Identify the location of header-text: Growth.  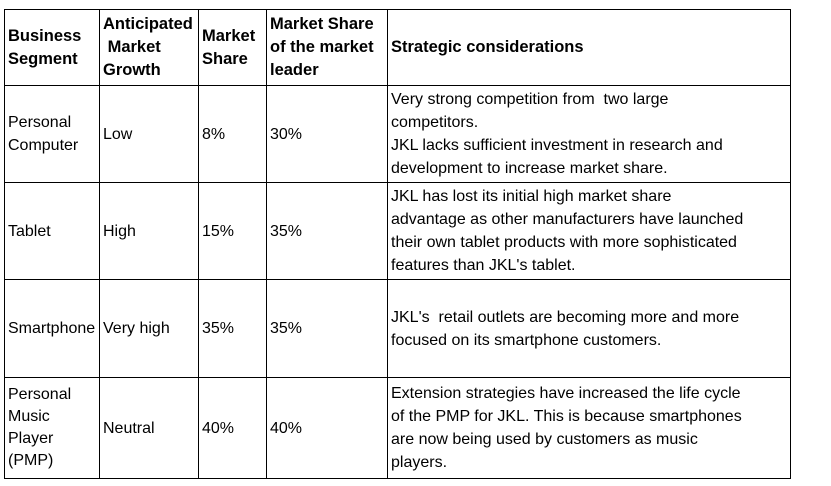
(132, 70).